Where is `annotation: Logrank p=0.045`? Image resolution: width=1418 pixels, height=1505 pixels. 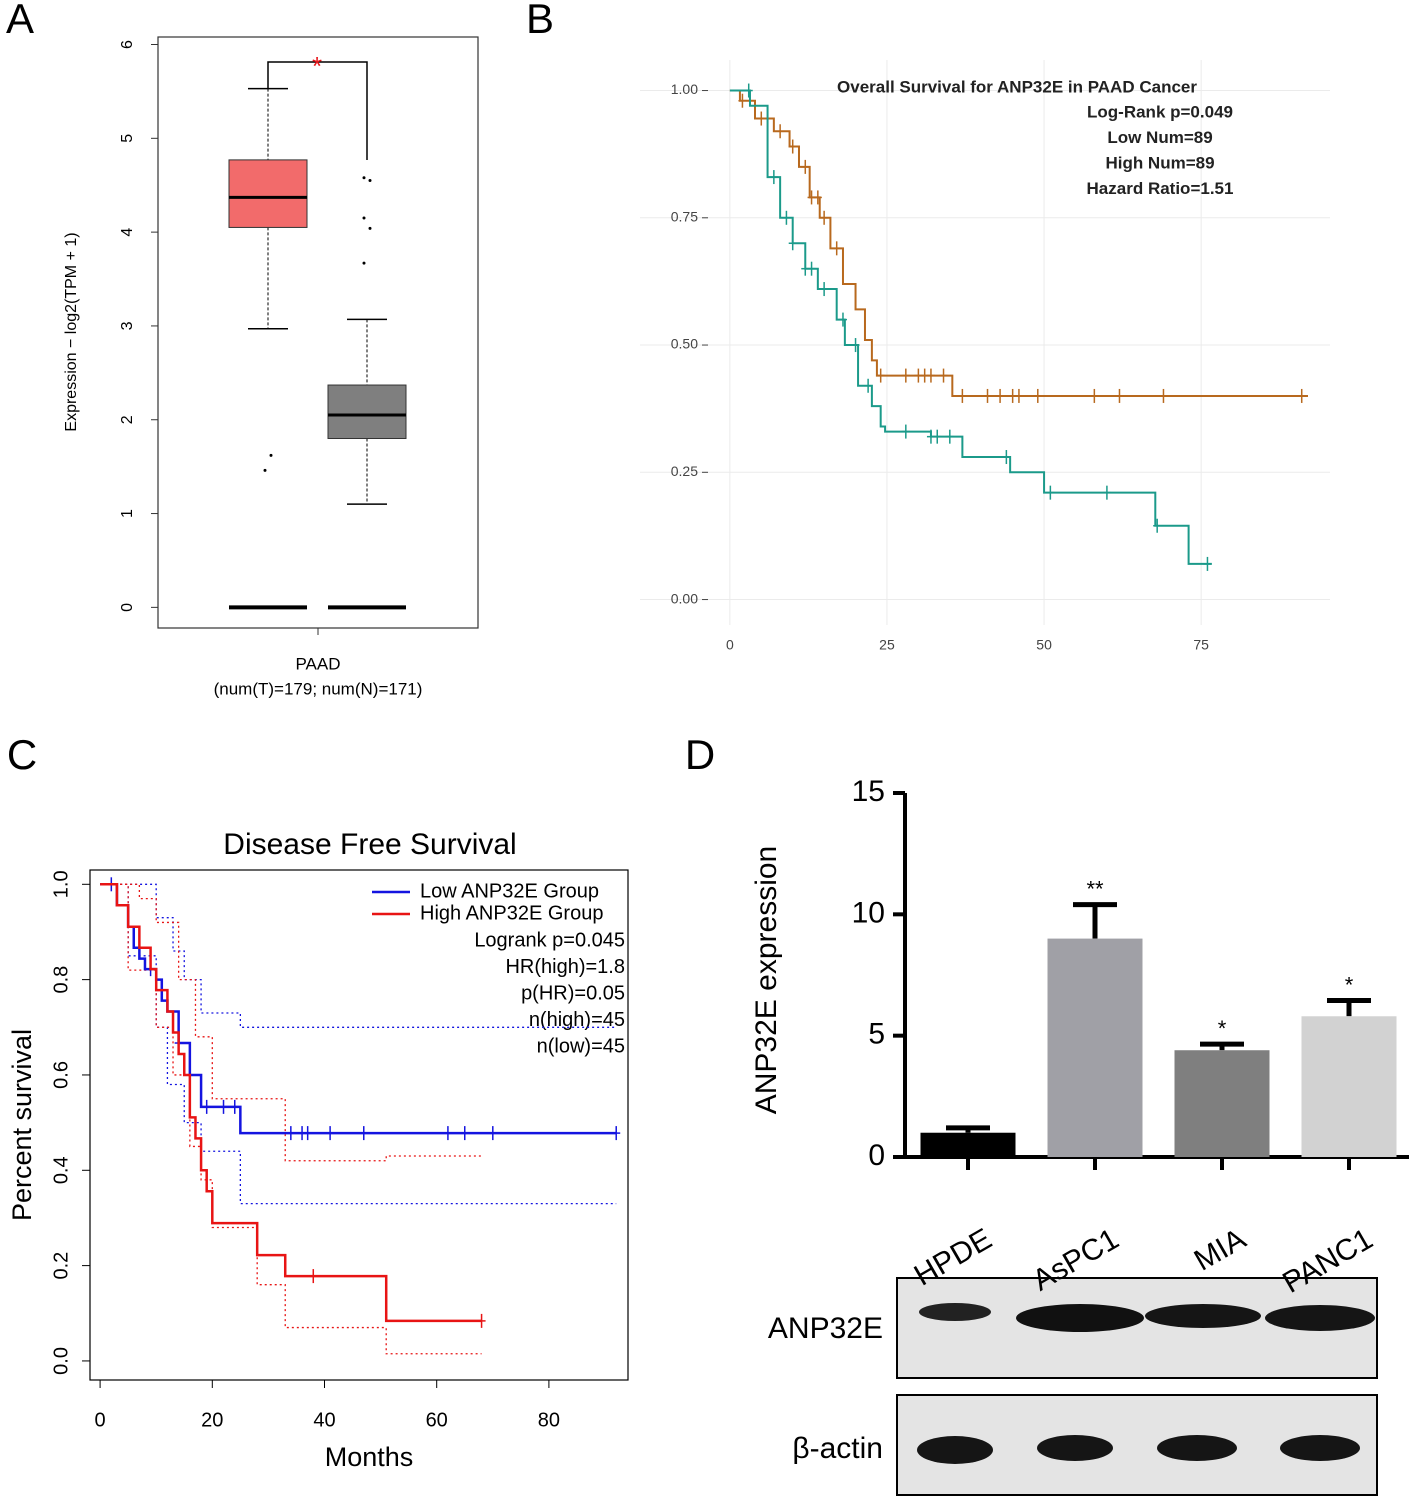 annotation: Logrank p=0.045 is located at coordinates (549, 940).